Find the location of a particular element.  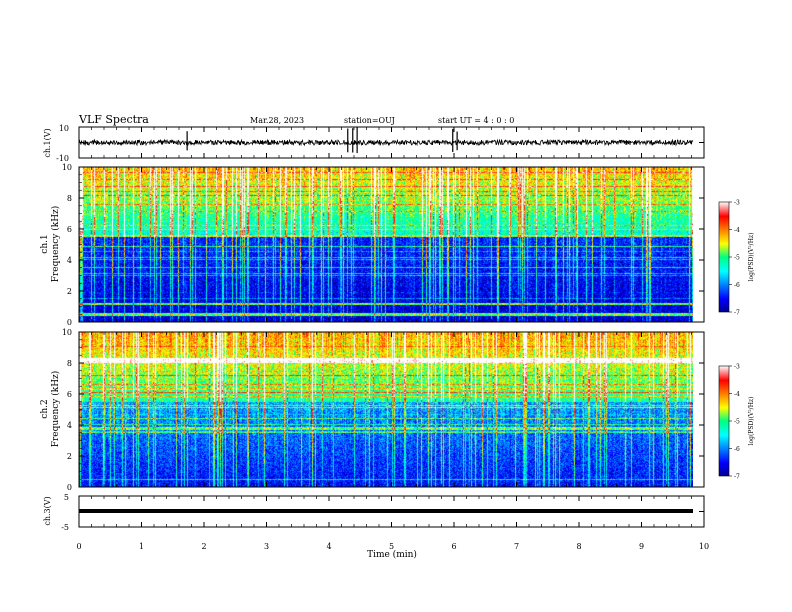

ch3-waveform-ticks is located at coordinates (391, 511).